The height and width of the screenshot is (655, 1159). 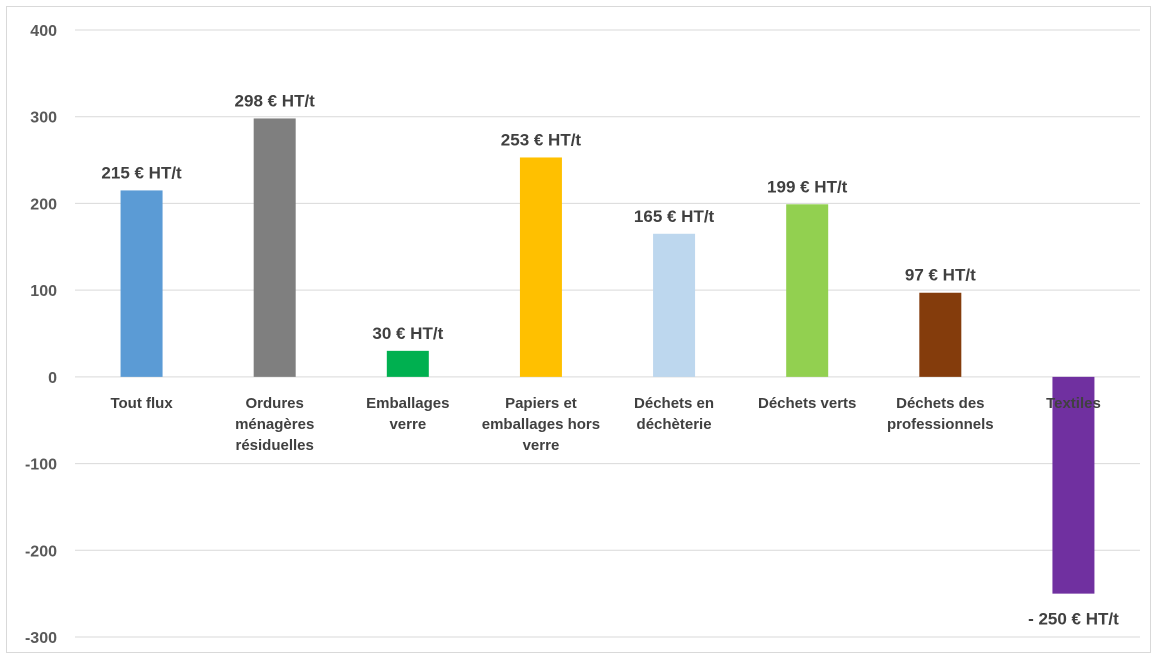 I want to click on category-label-line: ménagères, so click(x=274, y=424).